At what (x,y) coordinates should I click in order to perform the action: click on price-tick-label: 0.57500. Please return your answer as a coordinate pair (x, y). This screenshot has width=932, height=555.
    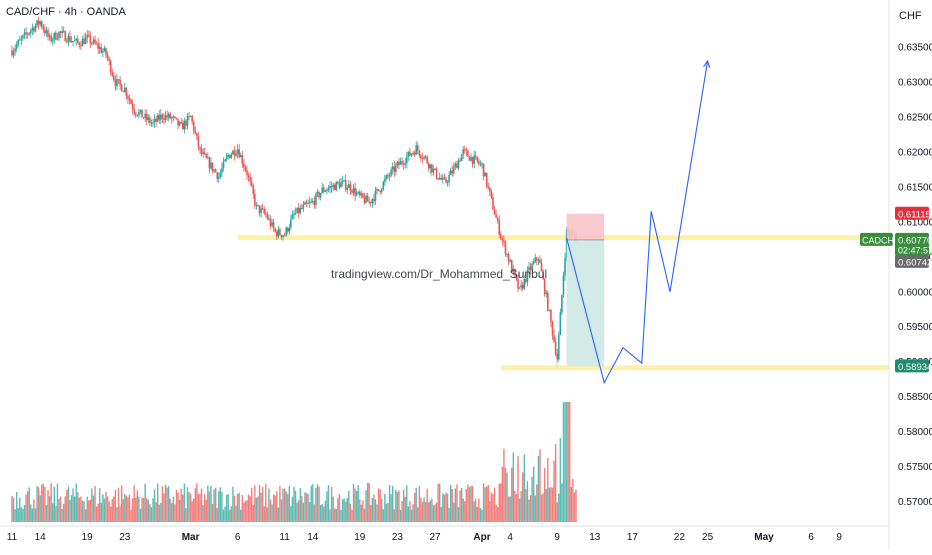
    Looking at the image, I should click on (915, 467).